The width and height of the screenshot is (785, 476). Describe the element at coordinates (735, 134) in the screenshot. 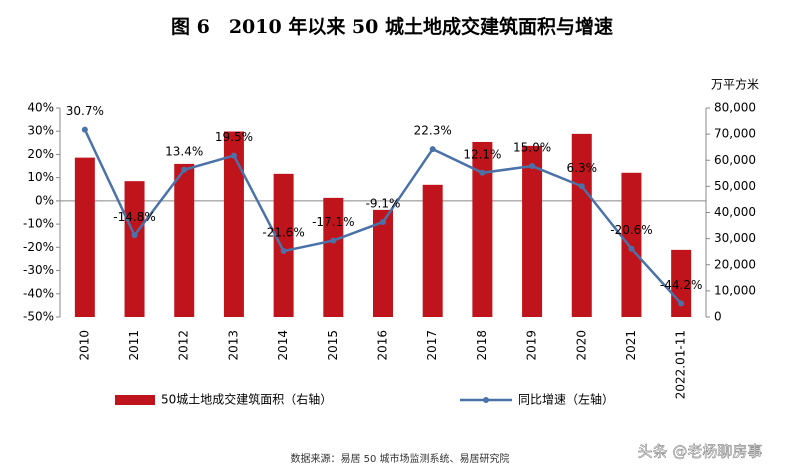

I see `y2-tick-label: 70,000` at that location.